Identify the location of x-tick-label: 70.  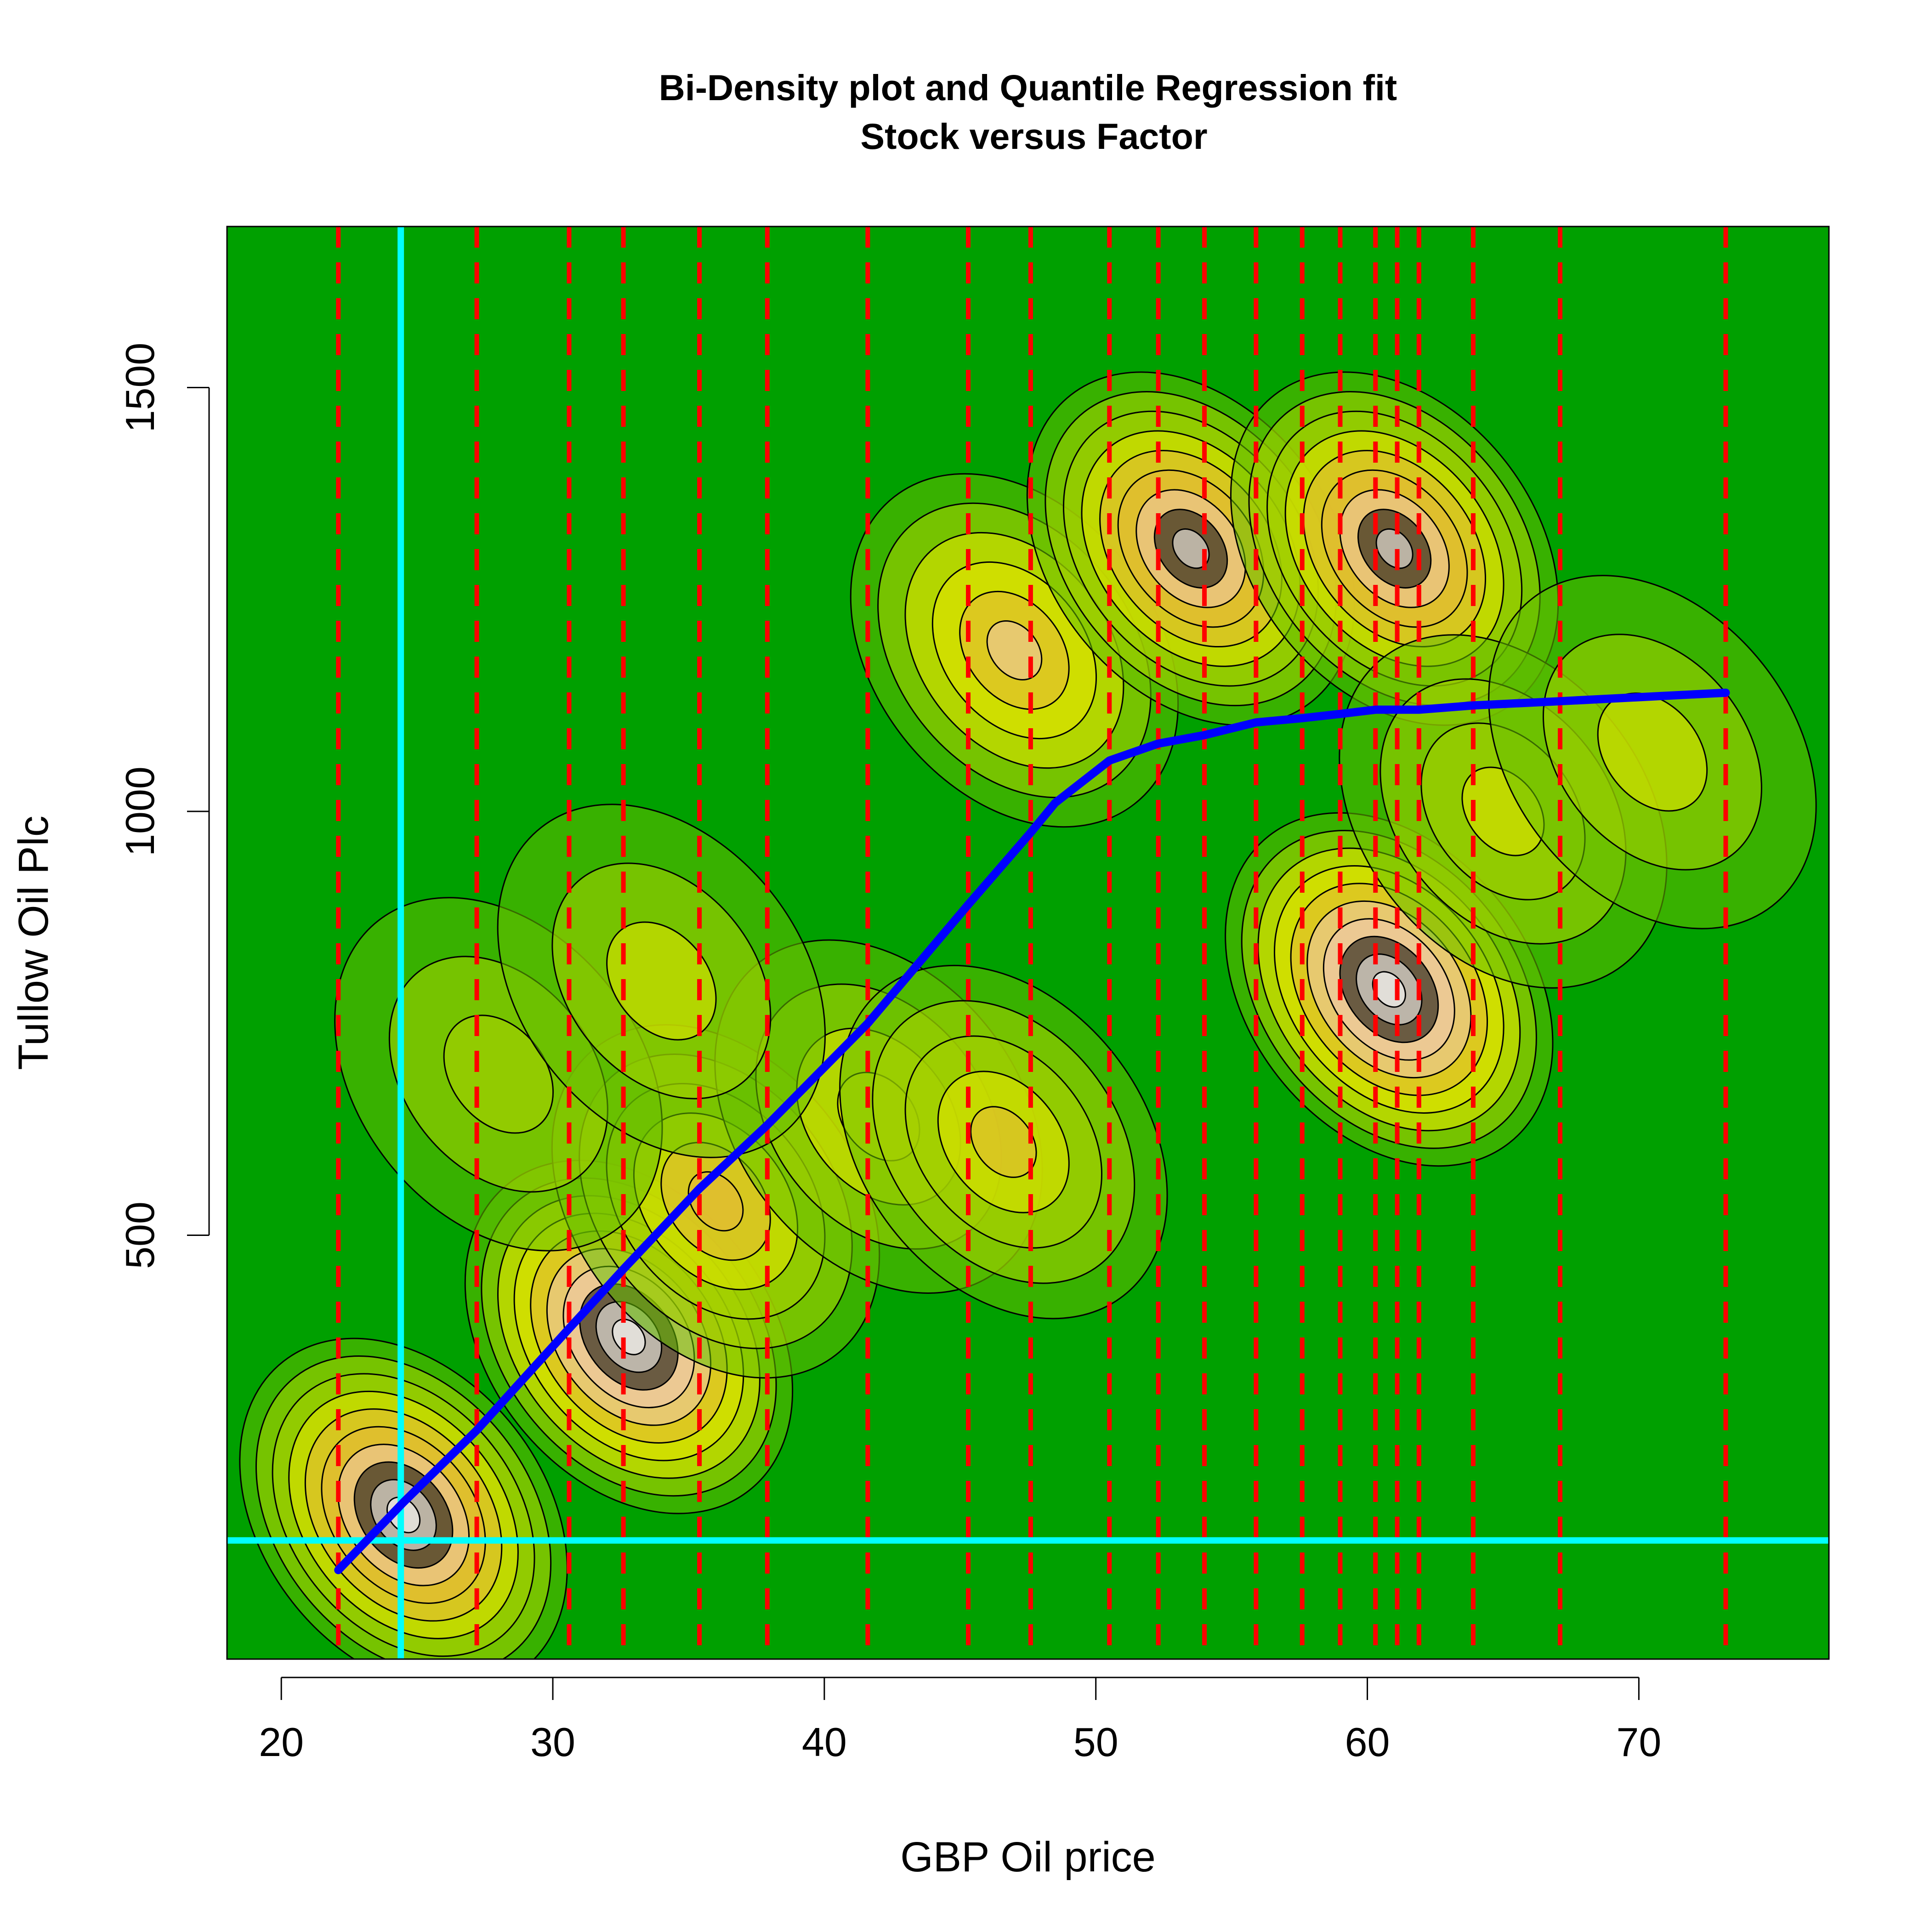
(1638, 1742).